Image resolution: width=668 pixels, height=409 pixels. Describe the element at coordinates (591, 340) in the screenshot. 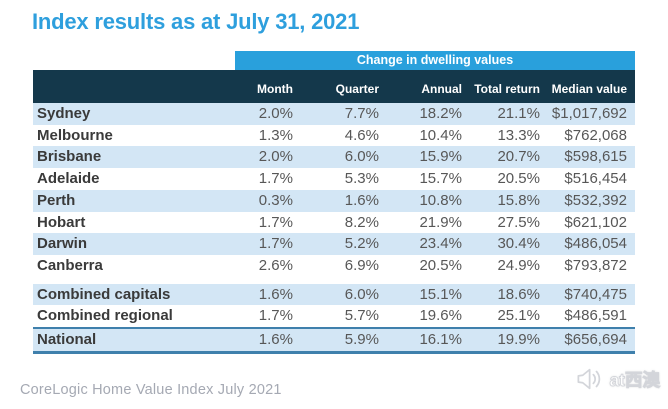

I see `cell-median-value: $656,694` at that location.